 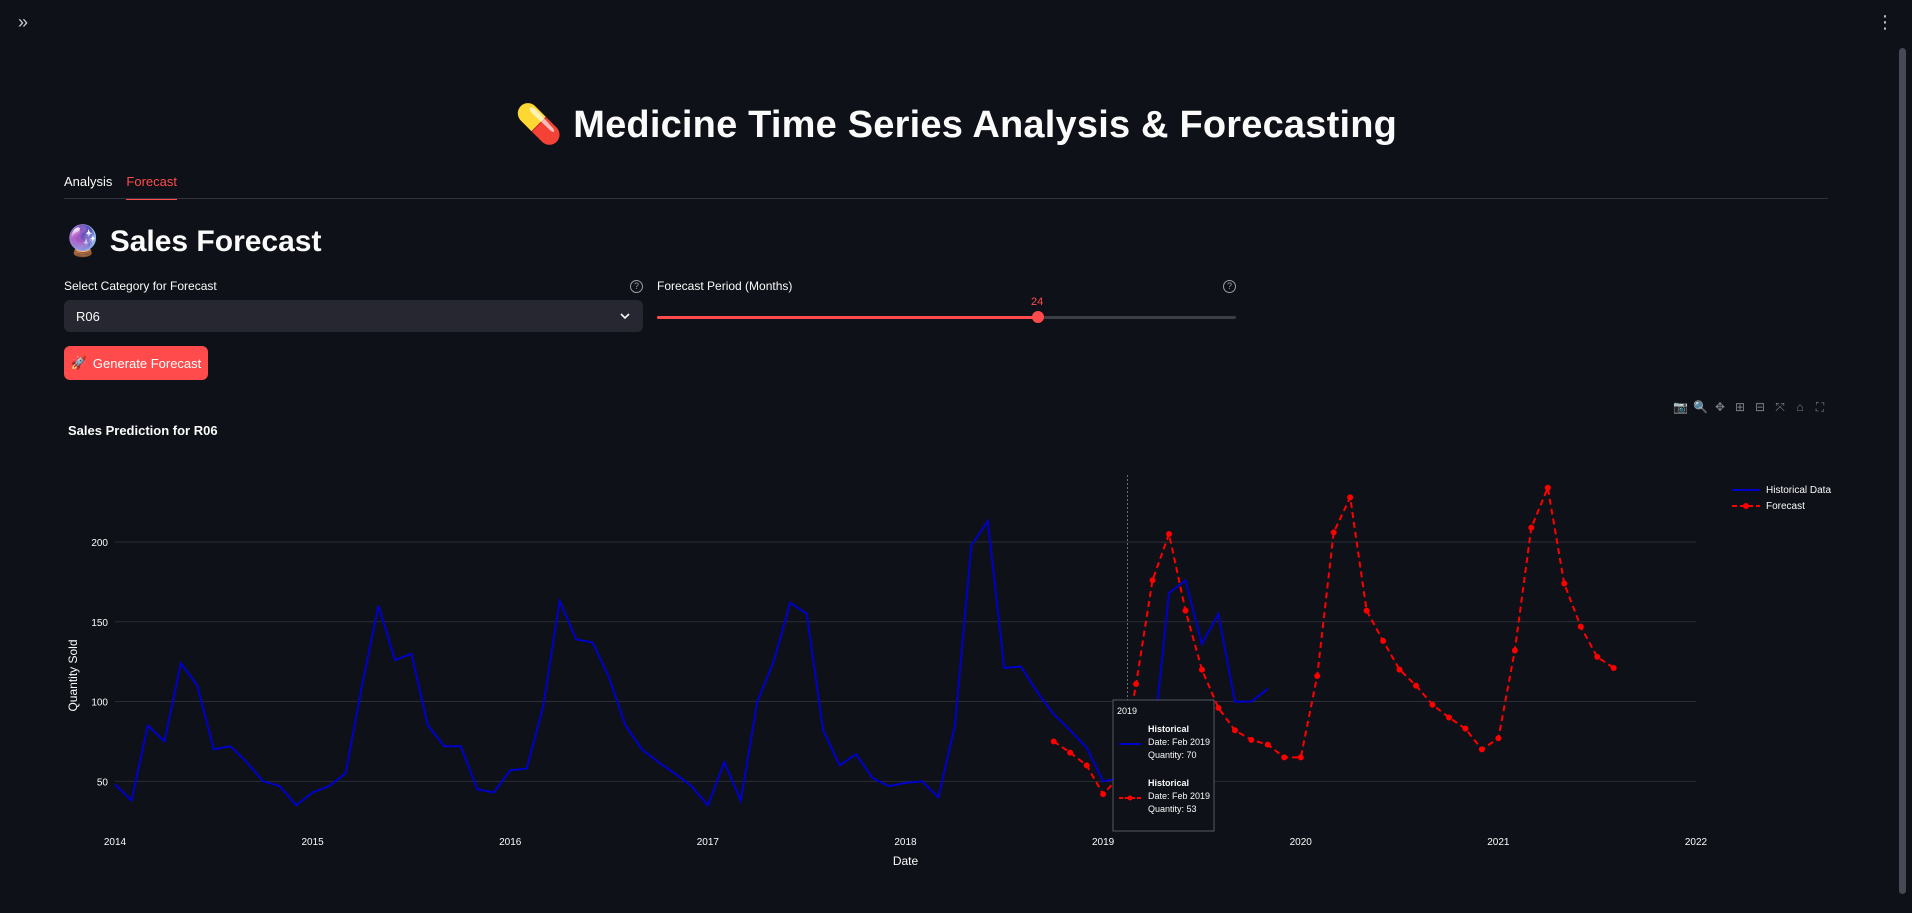 I want to click on generate-forecast-button: 🚀 Generate Forecast, so click(x=136, y=363).